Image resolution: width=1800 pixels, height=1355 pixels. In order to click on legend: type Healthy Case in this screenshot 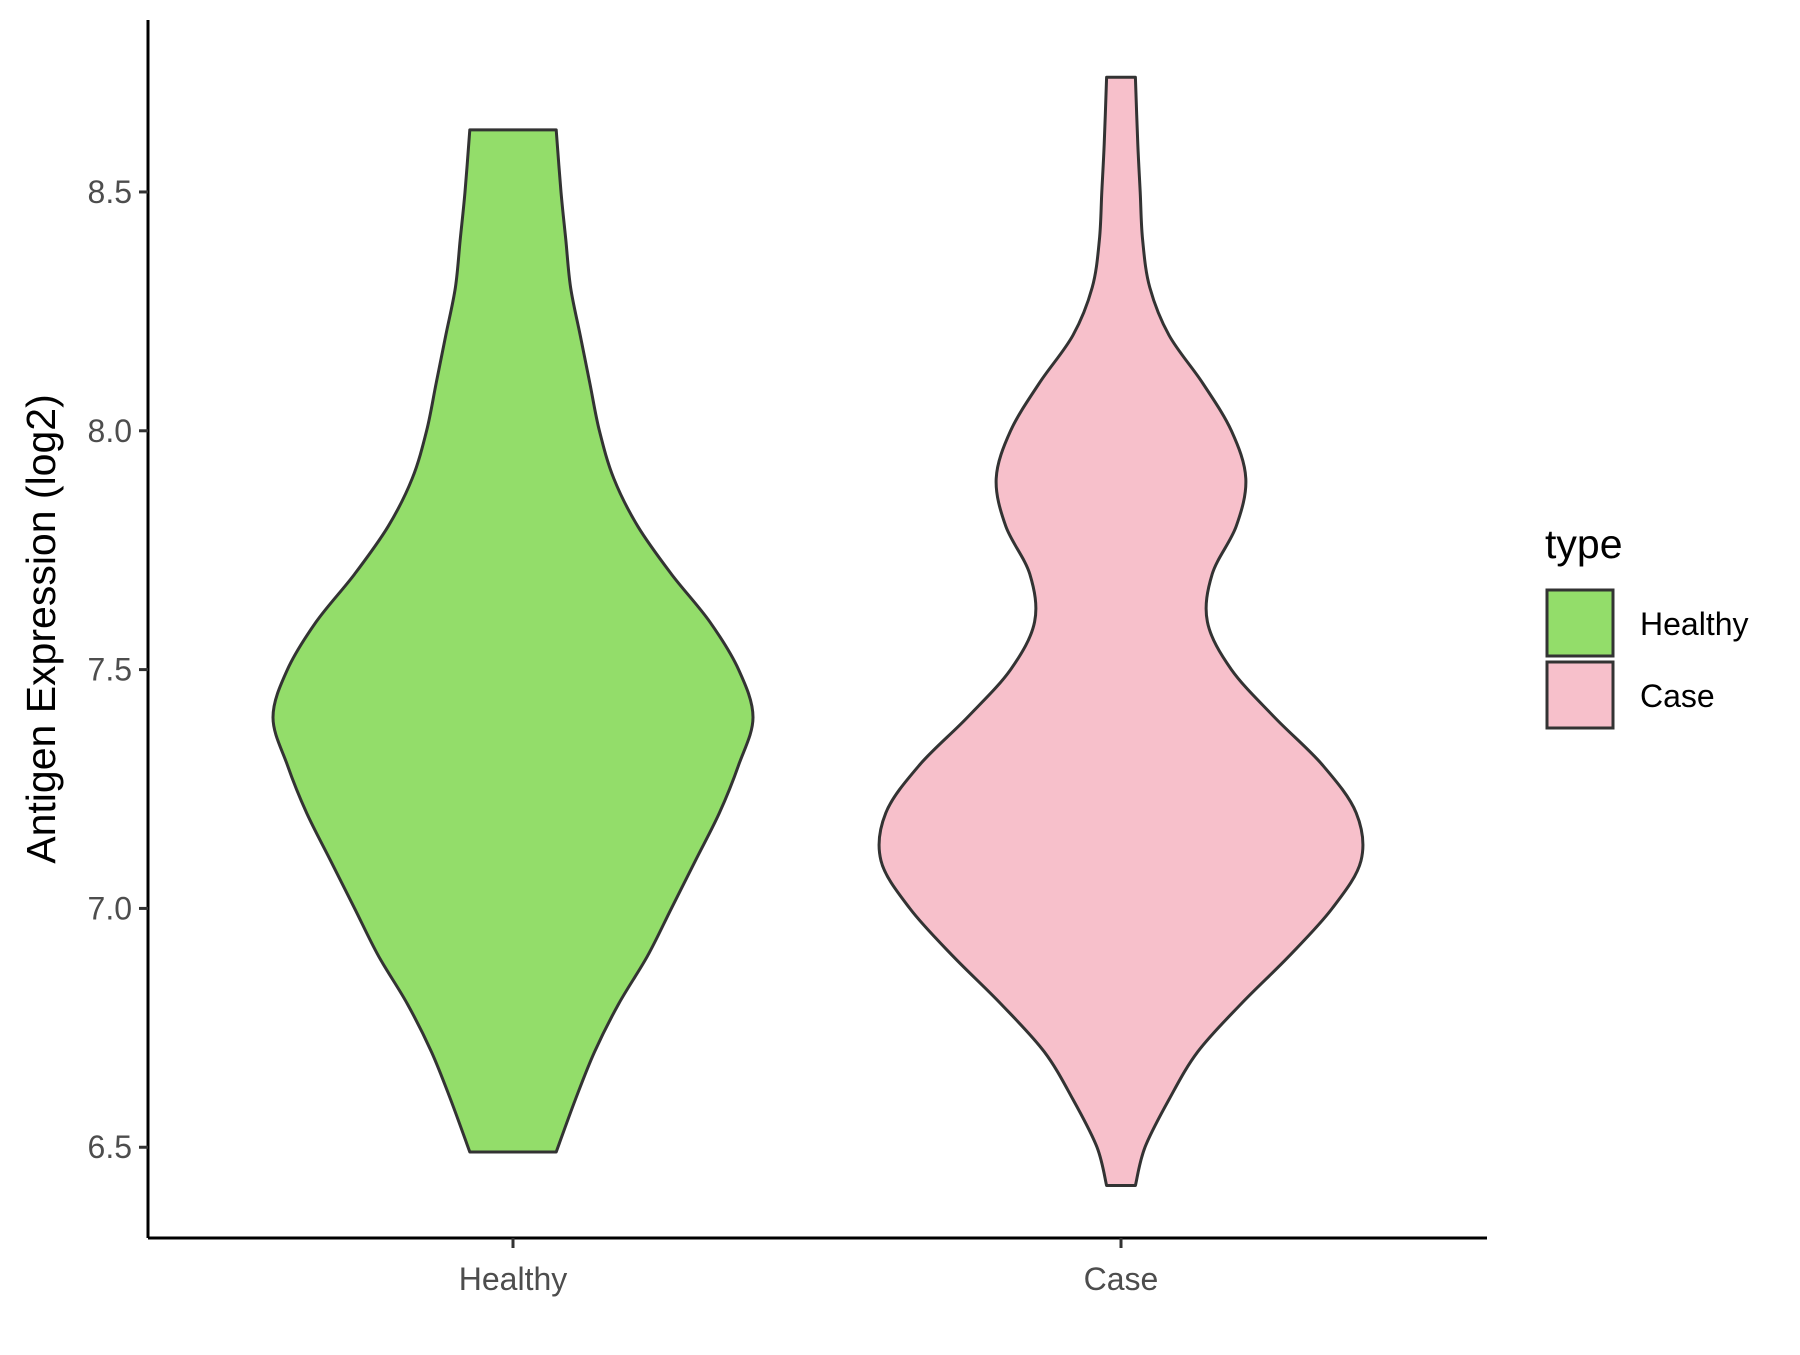, I will do `click(1647, 625)`.